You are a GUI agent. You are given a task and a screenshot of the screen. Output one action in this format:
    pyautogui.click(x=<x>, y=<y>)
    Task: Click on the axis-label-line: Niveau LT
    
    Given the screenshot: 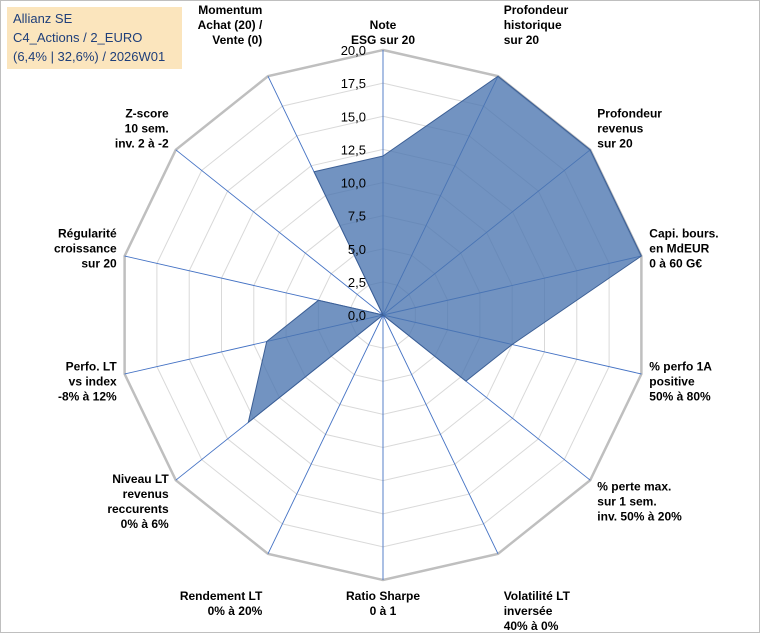 What is the action you would take?
    pyautogui.click(x=140, y=479)
    